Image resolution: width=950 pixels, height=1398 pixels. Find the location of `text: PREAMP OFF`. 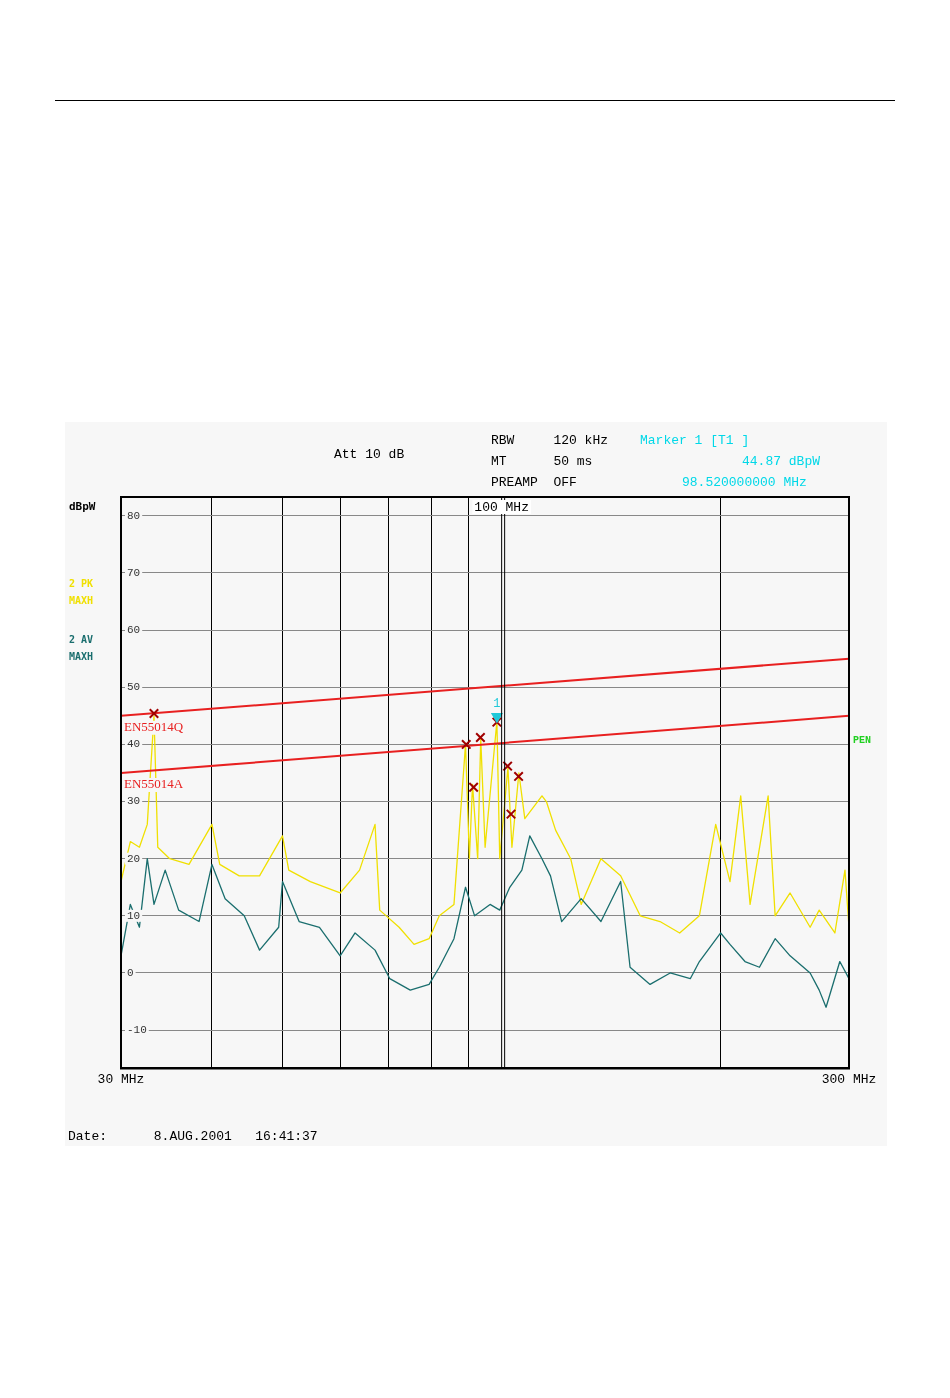

text: PREAMP OFF is located at coordinates (534, 482).